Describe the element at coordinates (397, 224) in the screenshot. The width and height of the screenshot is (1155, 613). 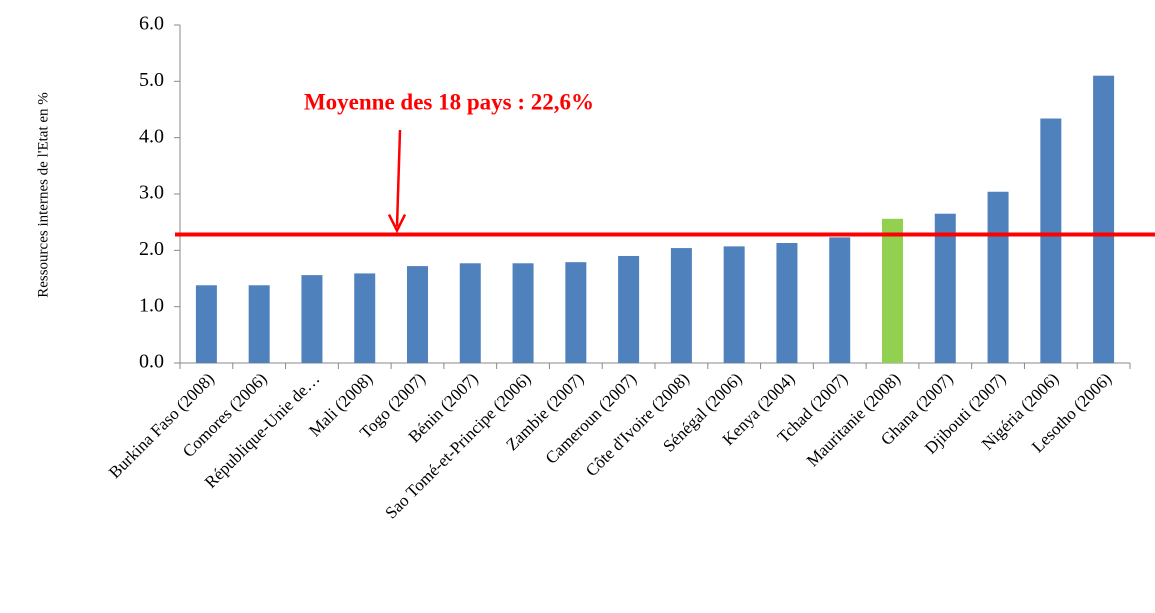
I see `arrow-head` at that location.